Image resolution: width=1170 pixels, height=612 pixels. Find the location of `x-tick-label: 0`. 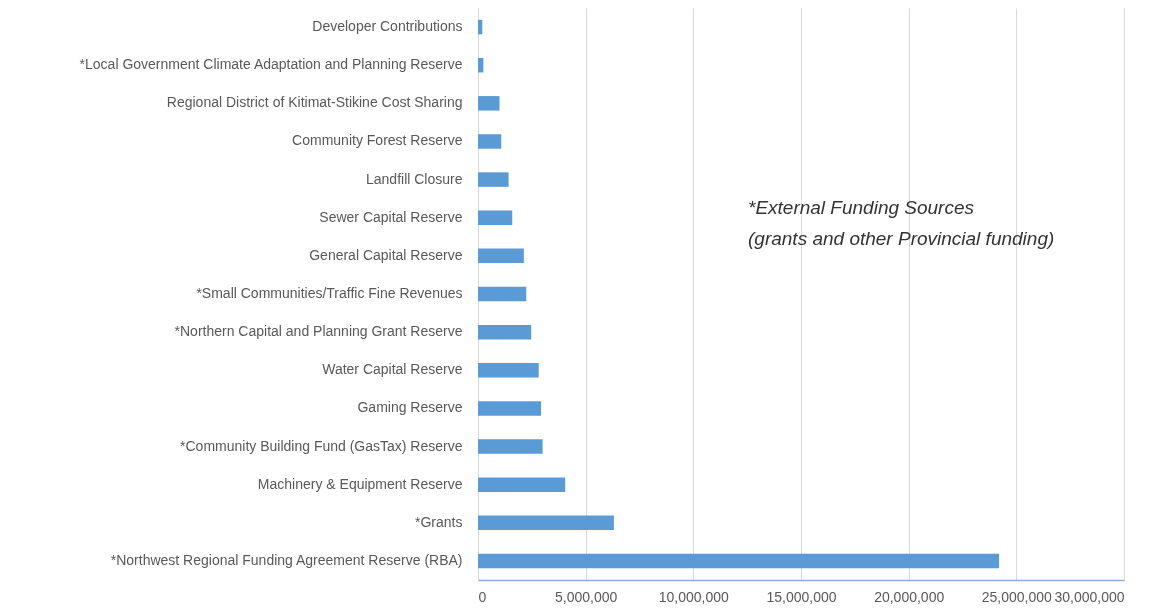

x-tick-label: 0 is located at coordinates (482, 596).